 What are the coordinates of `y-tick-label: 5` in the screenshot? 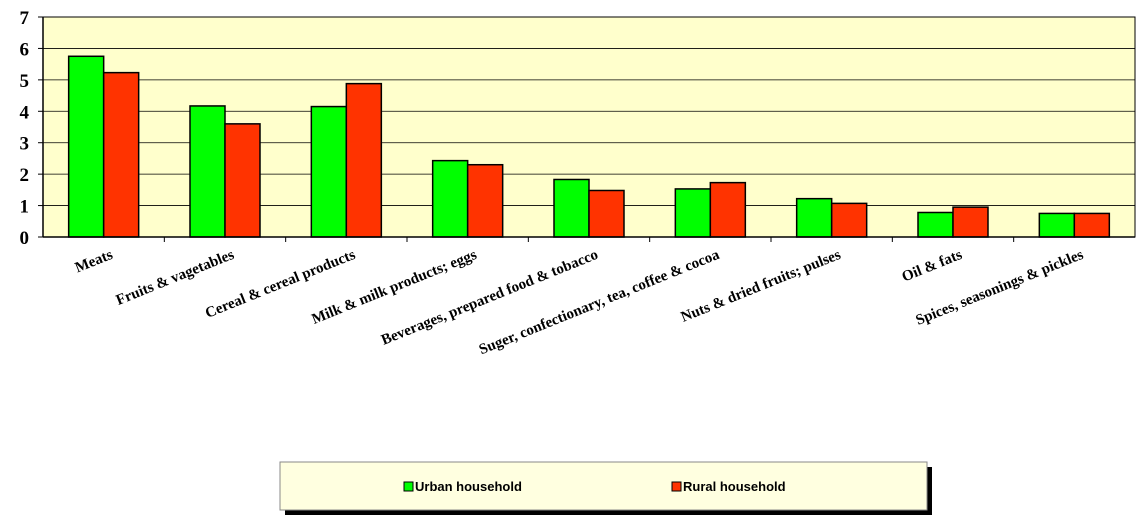 It's located at (25, 81).